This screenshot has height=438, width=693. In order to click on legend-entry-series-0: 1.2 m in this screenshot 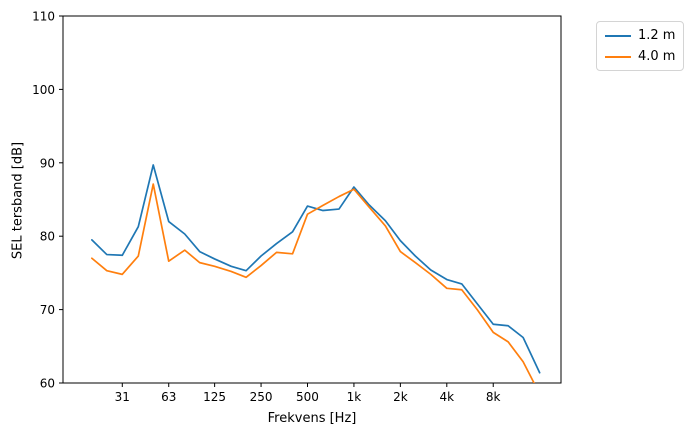, I will do `click(640, 35)`.